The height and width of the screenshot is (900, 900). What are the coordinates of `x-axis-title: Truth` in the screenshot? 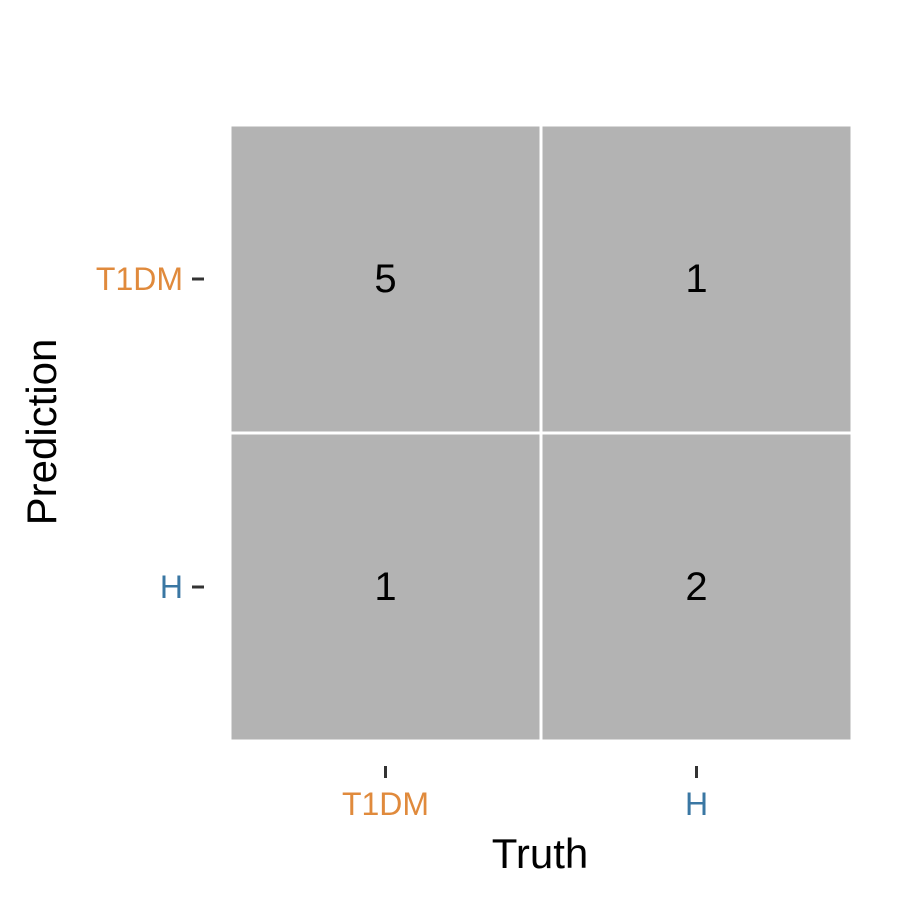 It's located at (540, 853).